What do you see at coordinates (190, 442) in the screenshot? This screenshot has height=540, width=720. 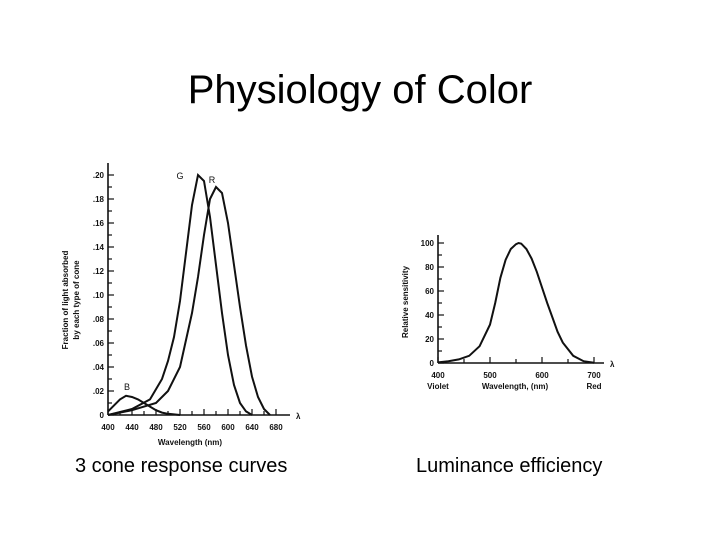 I see `x-axis-label: Wavelength (nm)` at bounding box center [190, 442].